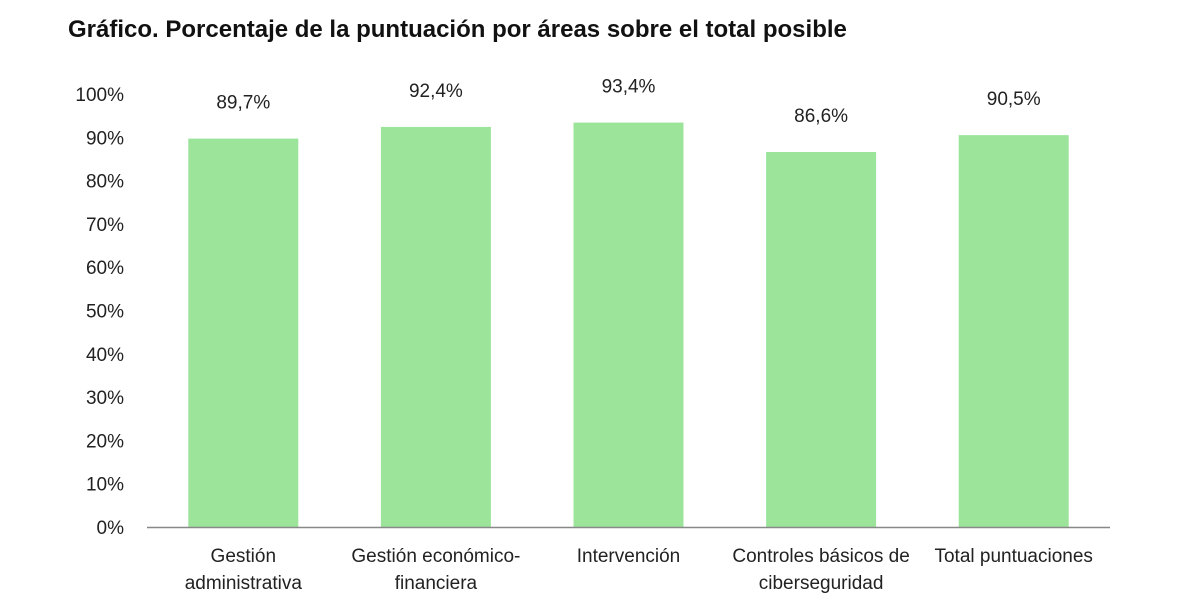  Describe the element at coordinates (99, 95) in the screenshot. I see `y-tick-label: 100%` at that location.